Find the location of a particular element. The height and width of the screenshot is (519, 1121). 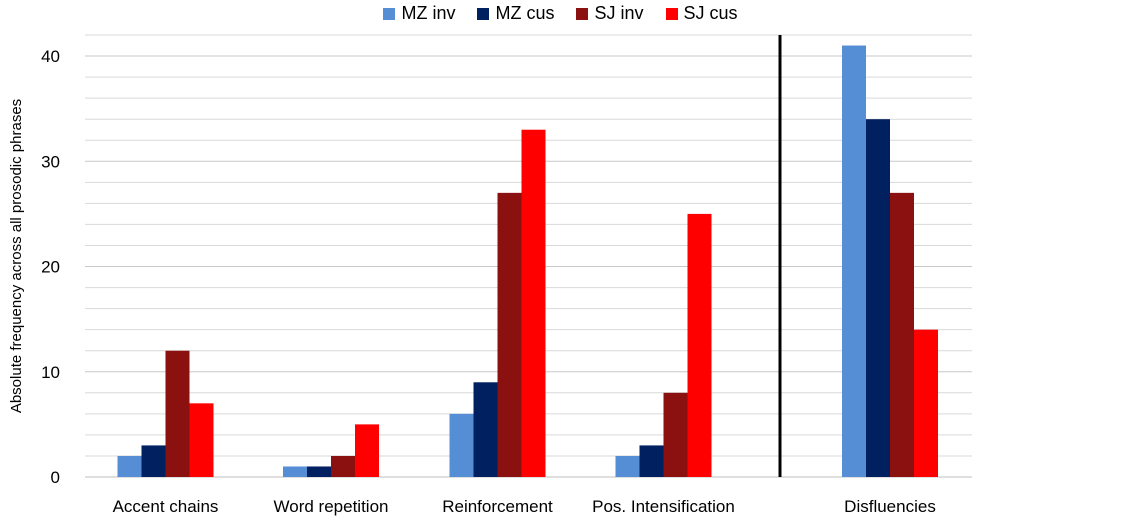

x-tick-label: Pos. Intensification is located at coordinates (663, 506).